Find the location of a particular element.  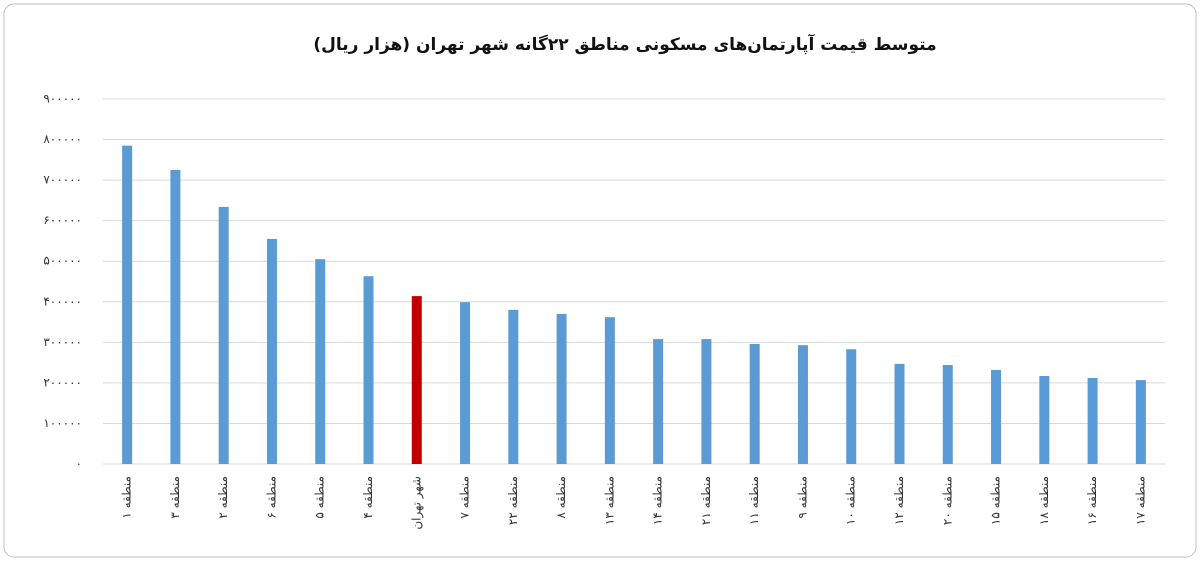

y-tick-label: ۴۰۰۰۰۰ is located at coordinates (62, 301).